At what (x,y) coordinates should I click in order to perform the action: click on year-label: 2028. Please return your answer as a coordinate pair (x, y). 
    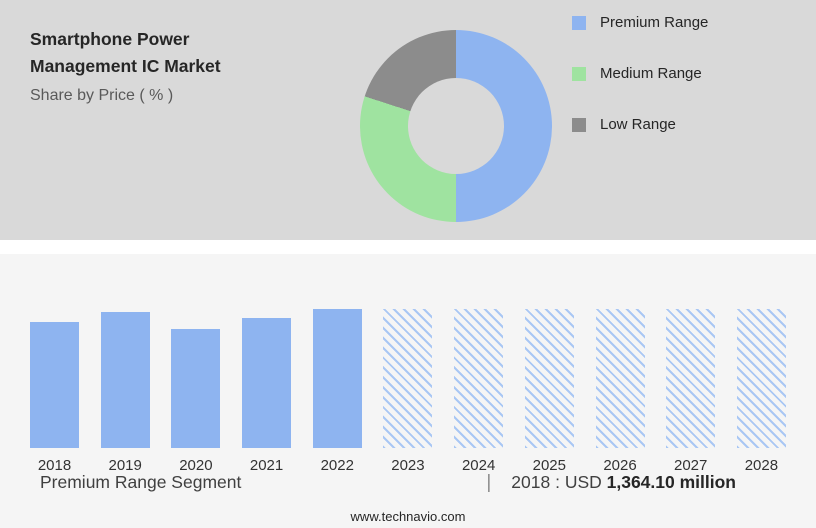
    Looking at the image, I should click on (761, 465).